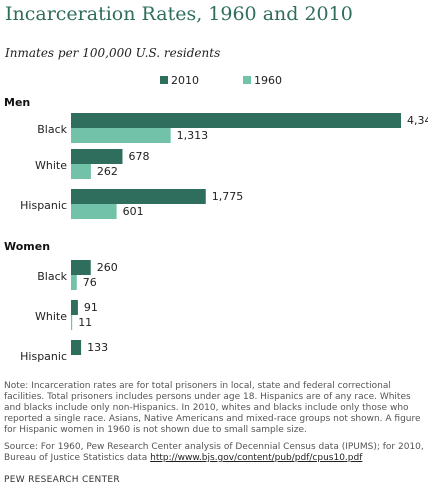 The width and height of the screenshot is (428, 503). What do you see at coordinates (72, 322) in the screenshot?
I see `bar-women-white-1960` at bounding box center [72, 322].